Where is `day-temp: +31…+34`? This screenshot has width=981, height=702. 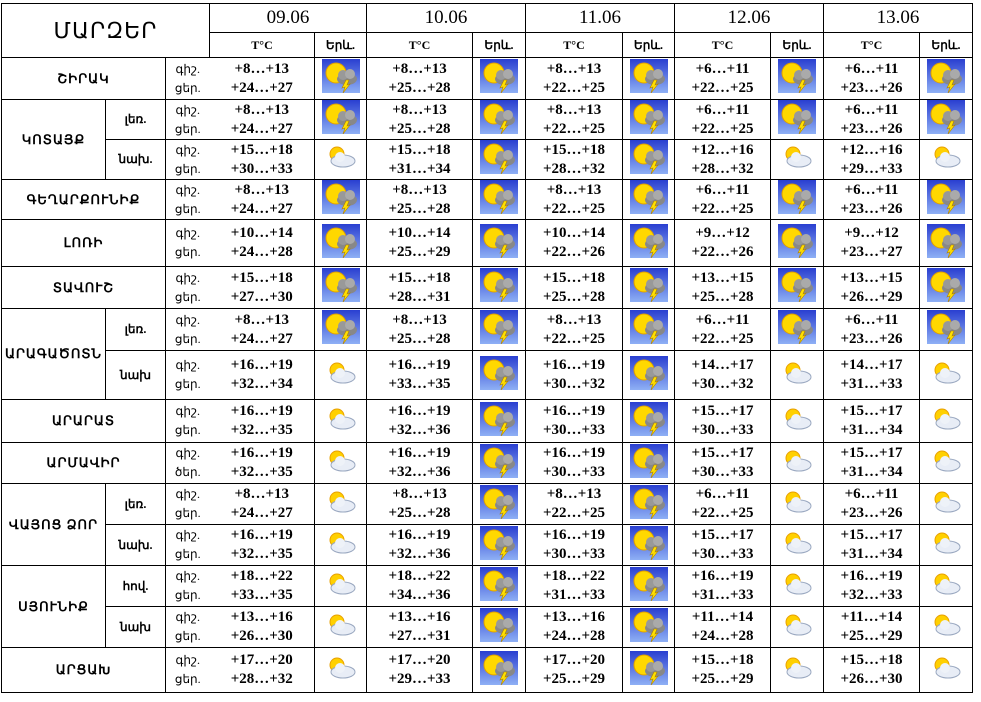
day-temp: +31…+34 is located at coordinates (419, 168).